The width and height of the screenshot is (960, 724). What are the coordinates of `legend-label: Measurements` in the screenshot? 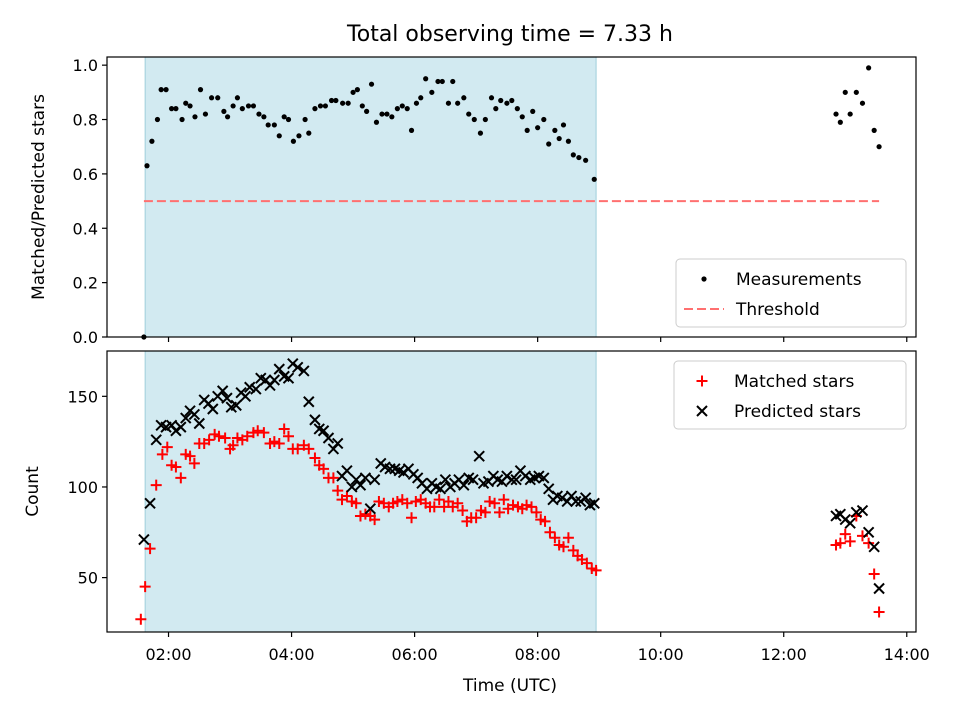 It's located at (799, 280).